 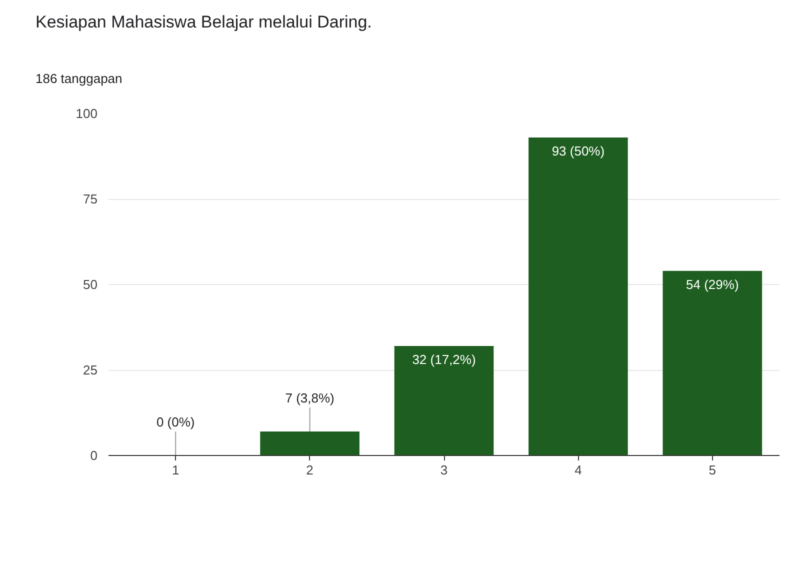 What do you see at coordinates (176, 470) in the screenshot?
I see `x-tick-label: 1` at bounding box center [176, 470].